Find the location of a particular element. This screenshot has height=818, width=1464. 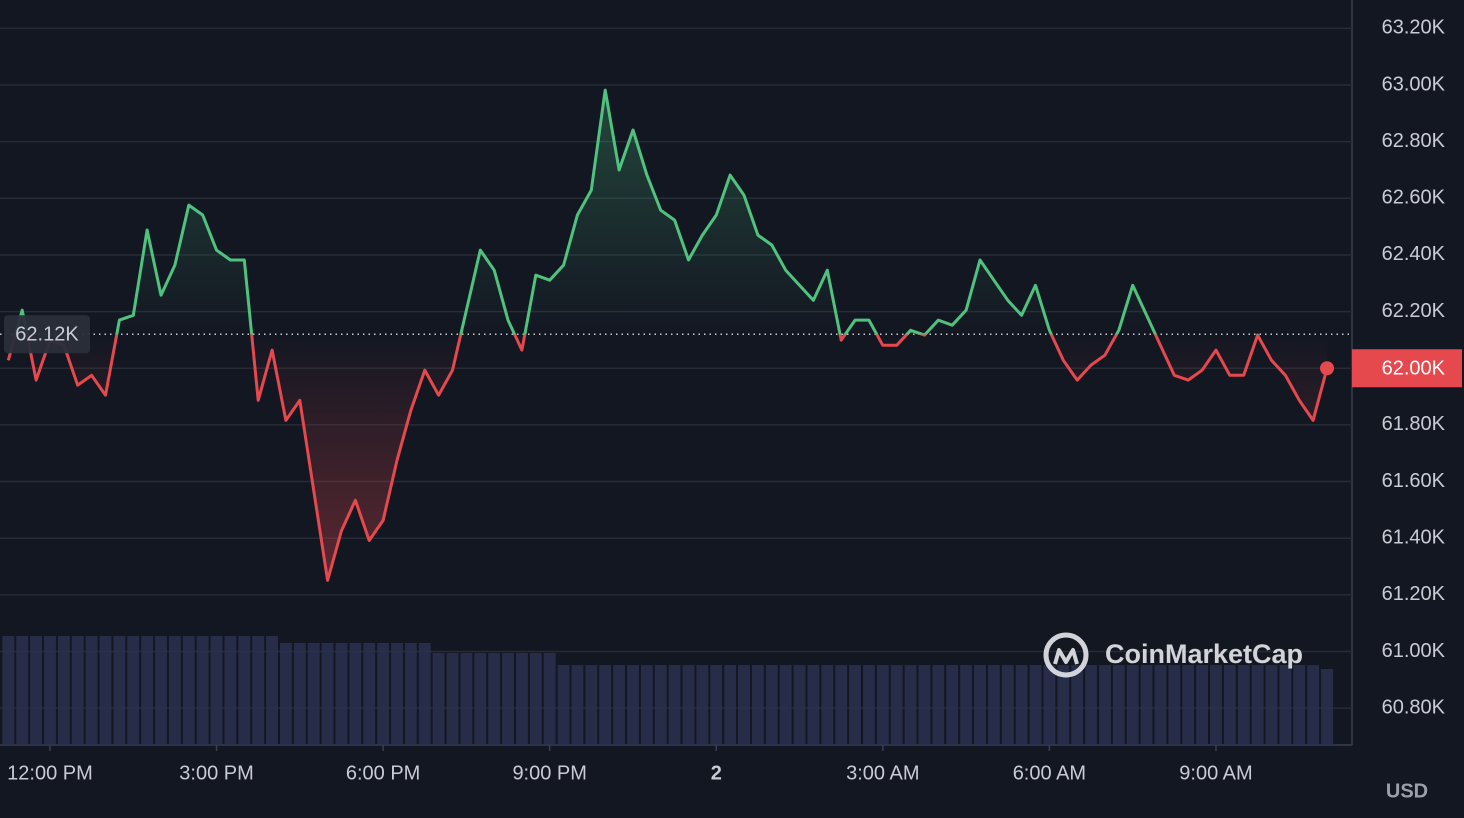

base-label: 62.12K is located at coordinates (47, 335).